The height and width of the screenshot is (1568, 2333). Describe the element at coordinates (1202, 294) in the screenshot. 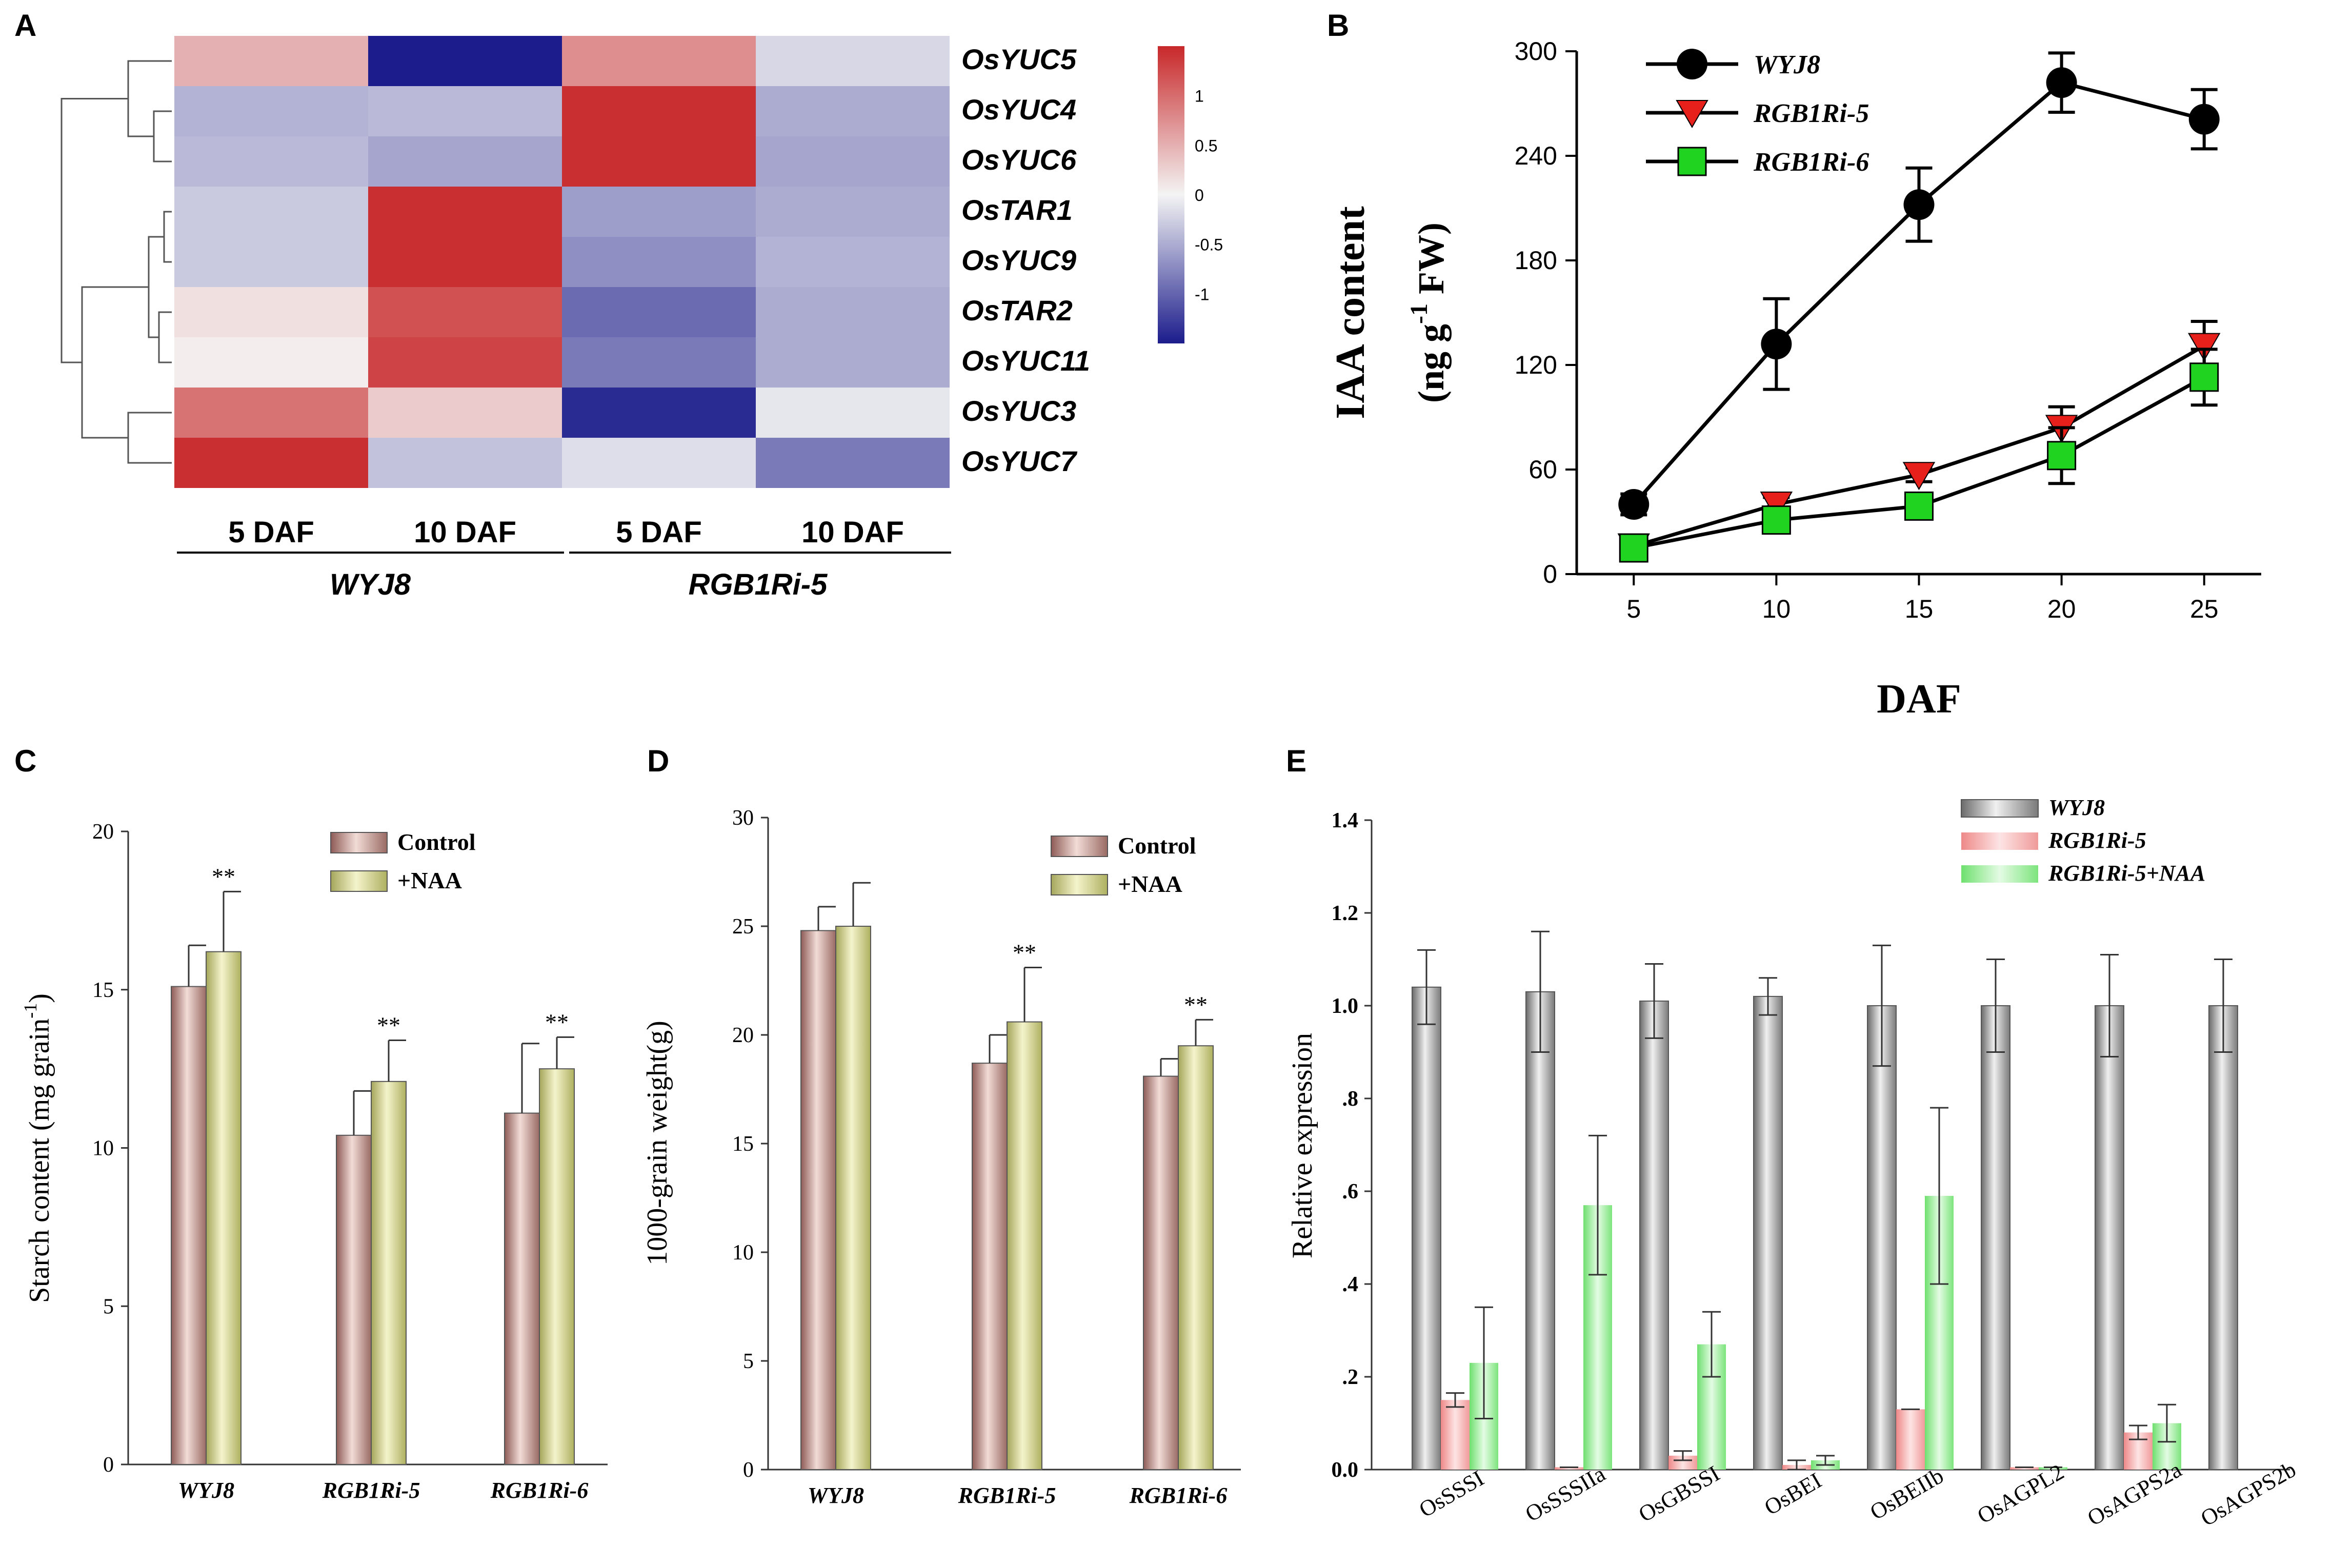

I see `colorbar-tick-4: -1` at that location.